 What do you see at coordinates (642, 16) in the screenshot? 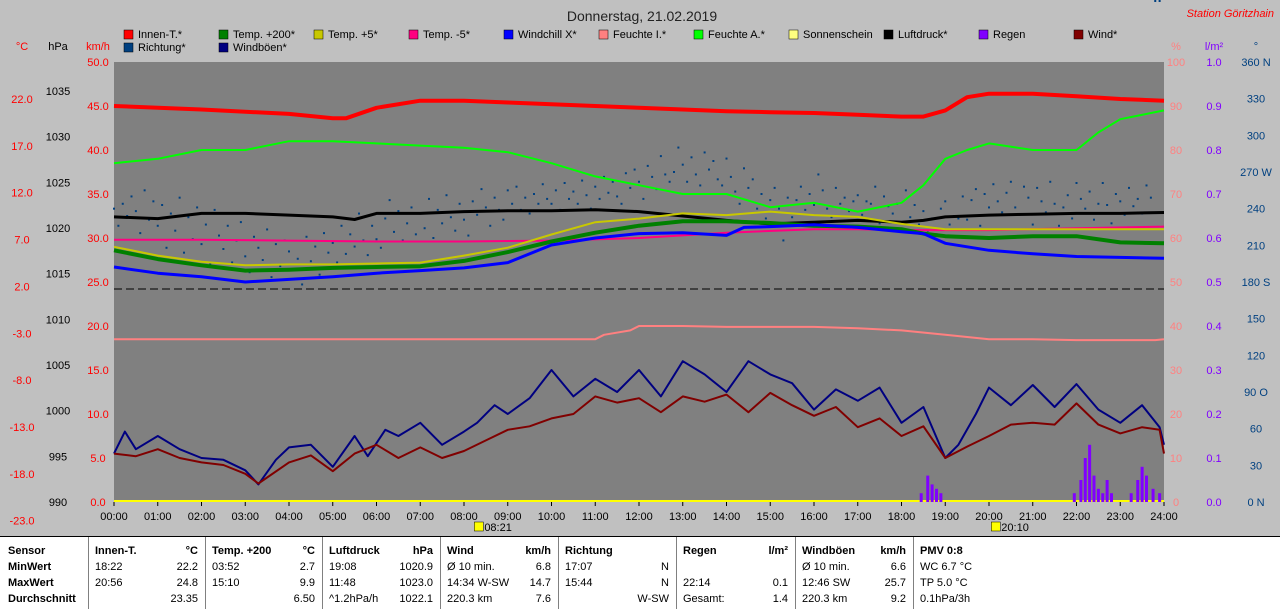
I see `chart-title: Donnerstag, 21.02.2019` at bounding box center [642, 16].